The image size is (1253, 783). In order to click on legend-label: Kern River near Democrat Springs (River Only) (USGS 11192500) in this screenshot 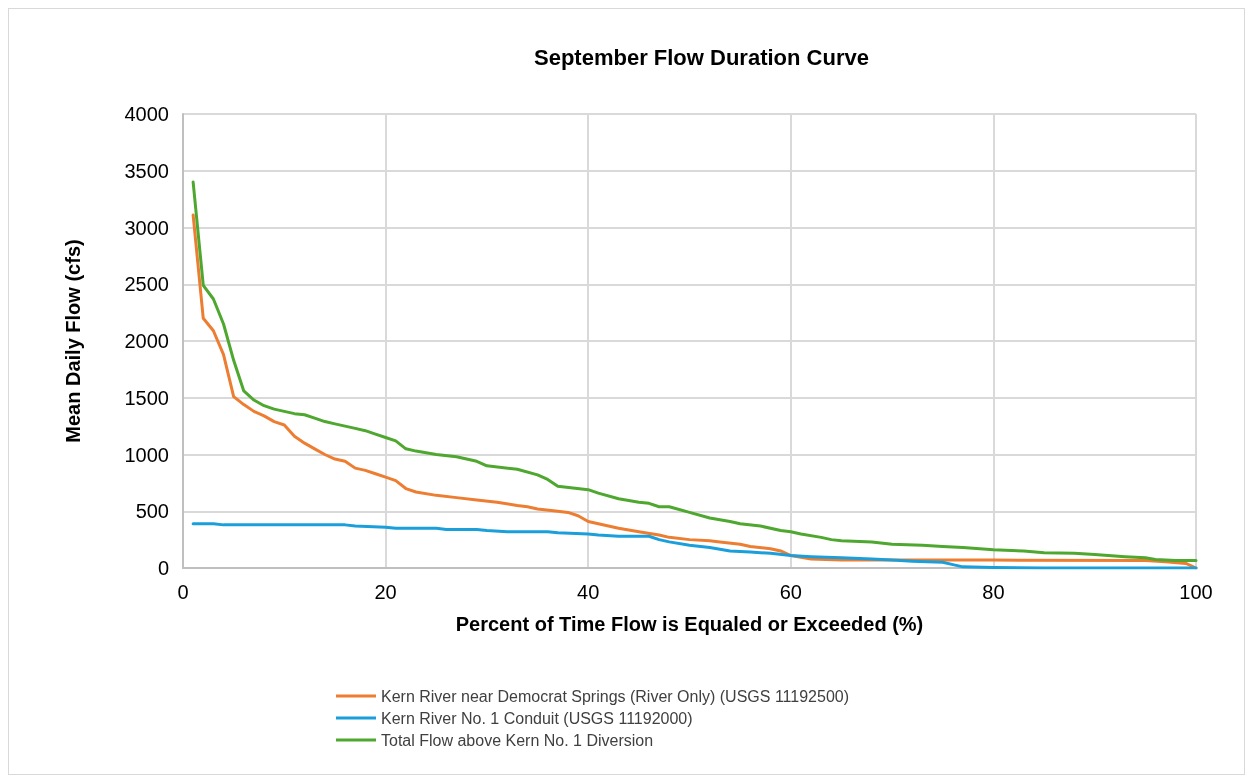, I will do `click(615, 696)`.